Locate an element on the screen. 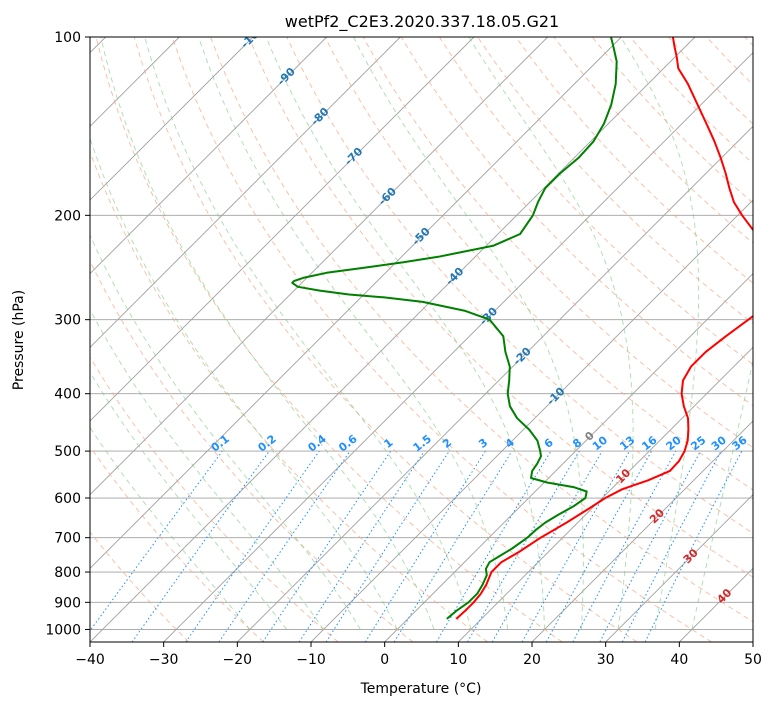 The width and height of the screenshot is (775, 708). x-tick-label: 50 is located at coordinates (753, 660).